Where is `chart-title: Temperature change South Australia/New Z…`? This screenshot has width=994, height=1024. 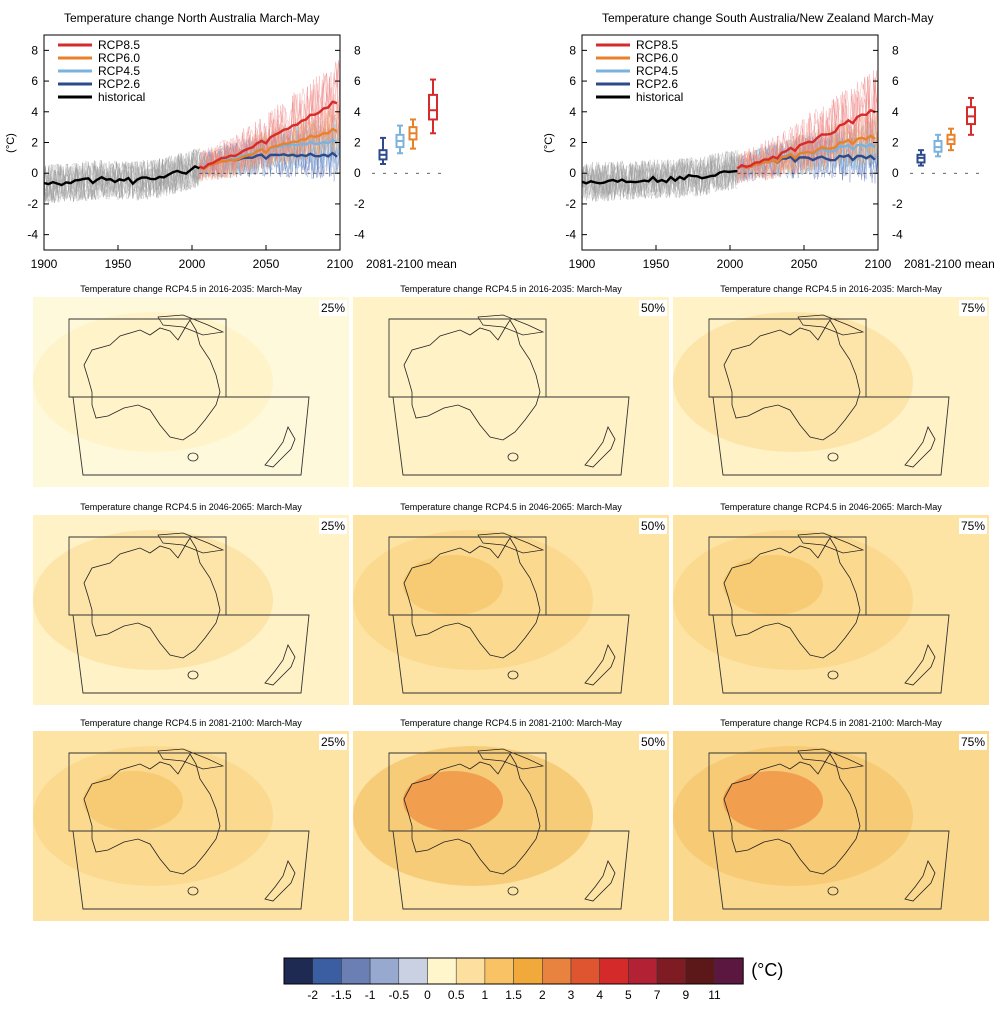
chart-title: Temperature change South Australia/New Z… is located at coordinates (768, 18).